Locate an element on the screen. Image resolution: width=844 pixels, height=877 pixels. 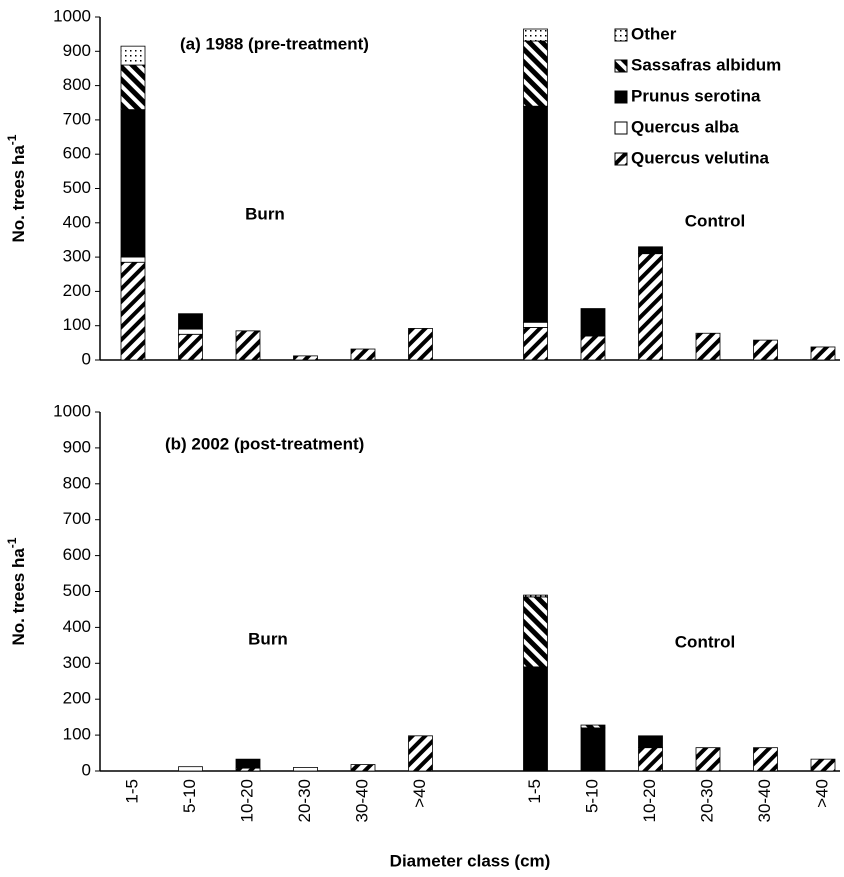
panel-title: (b) 2002 (post-treatment) is located at coordinates (264, 443).